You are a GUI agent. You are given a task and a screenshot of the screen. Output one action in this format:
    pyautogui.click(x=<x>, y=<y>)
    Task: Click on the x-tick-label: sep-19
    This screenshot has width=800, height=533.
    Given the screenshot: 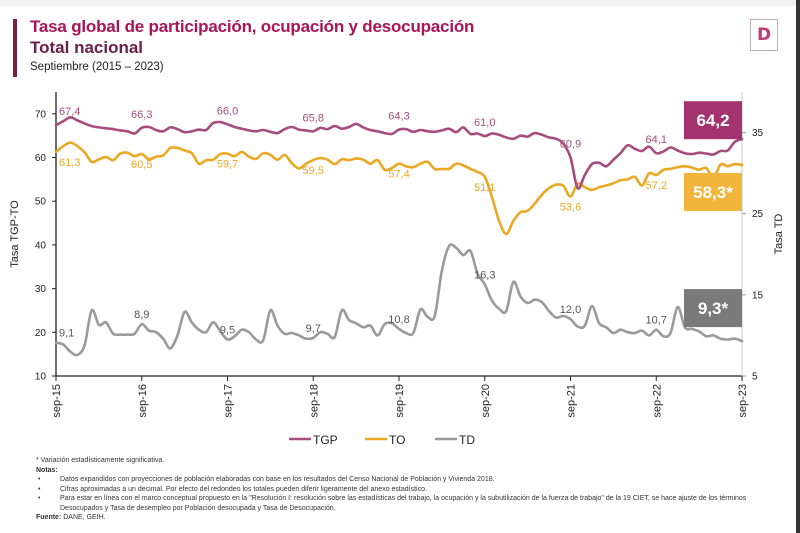 What is the action you would take?
    pyautogui.click(x=400, y=401)
    